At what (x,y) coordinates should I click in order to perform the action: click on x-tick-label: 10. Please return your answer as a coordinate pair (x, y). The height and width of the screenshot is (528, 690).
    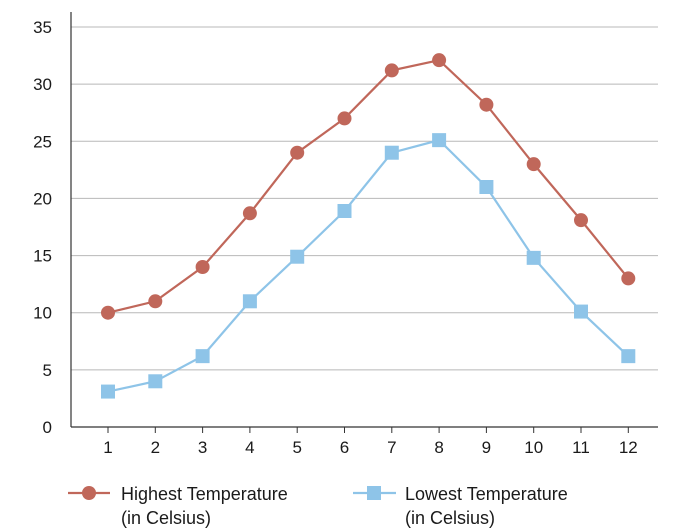
    Looking at the image, I should click on (533, 447).